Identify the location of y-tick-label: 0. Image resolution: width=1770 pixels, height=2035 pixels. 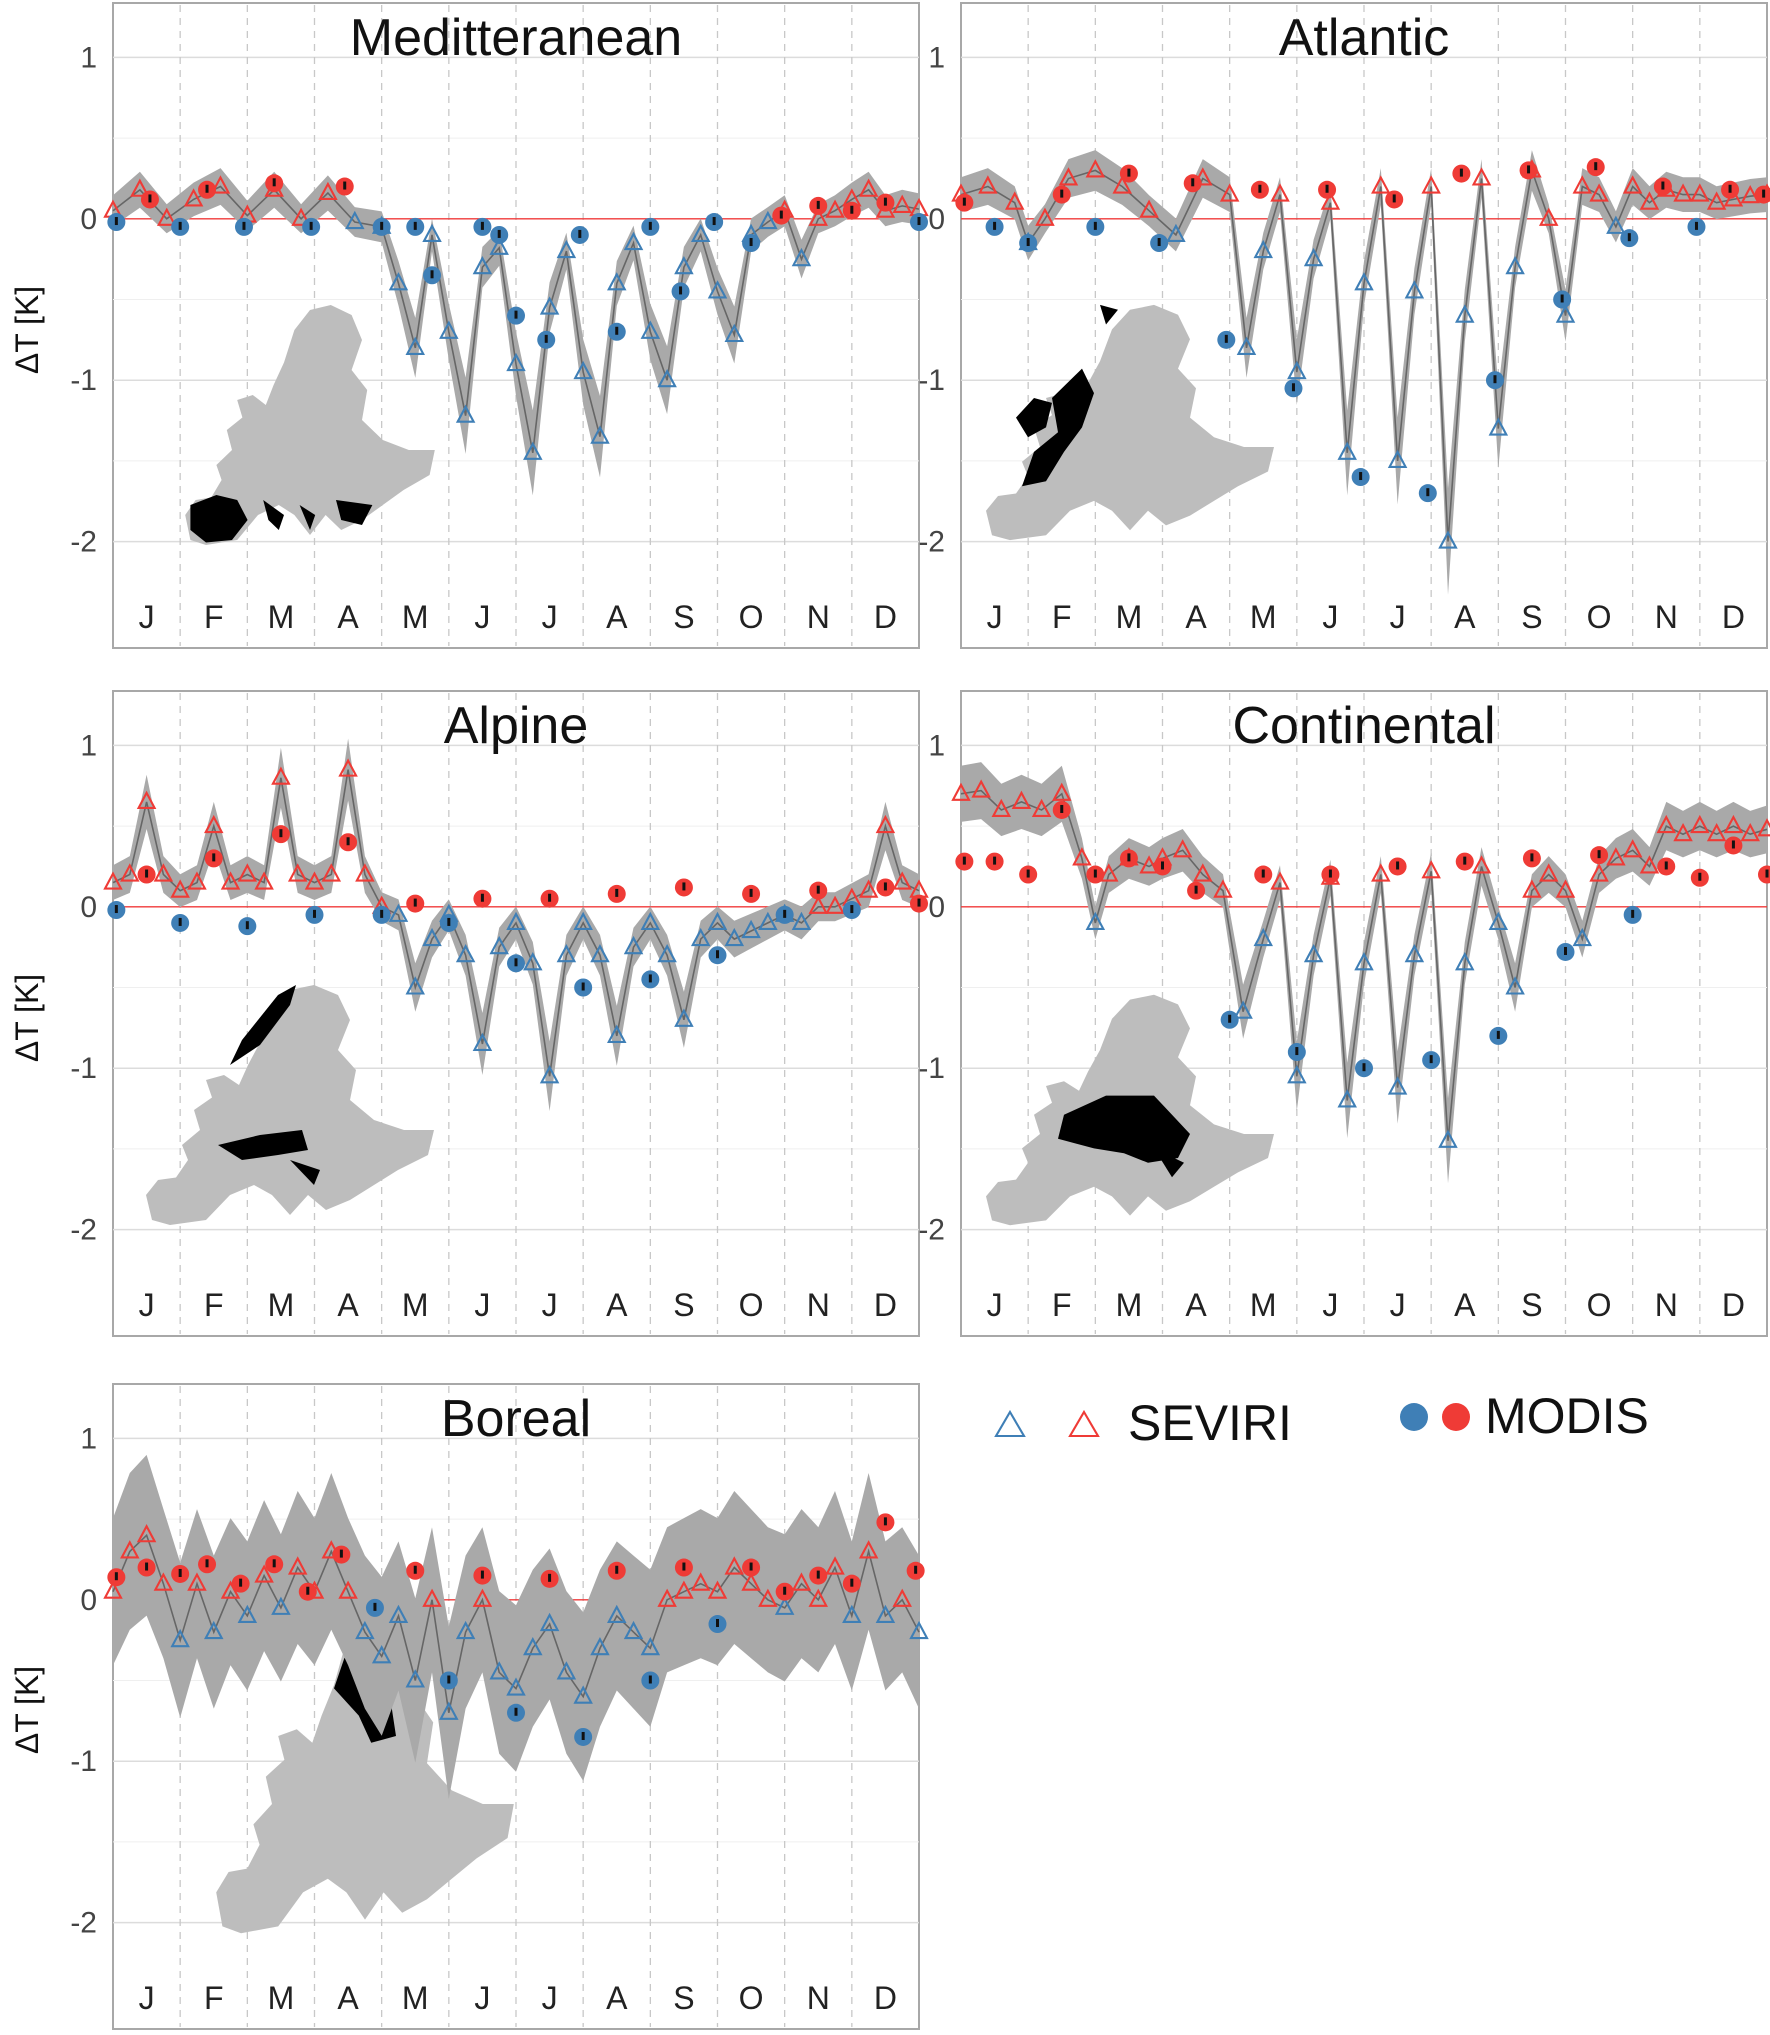
(936, 219).